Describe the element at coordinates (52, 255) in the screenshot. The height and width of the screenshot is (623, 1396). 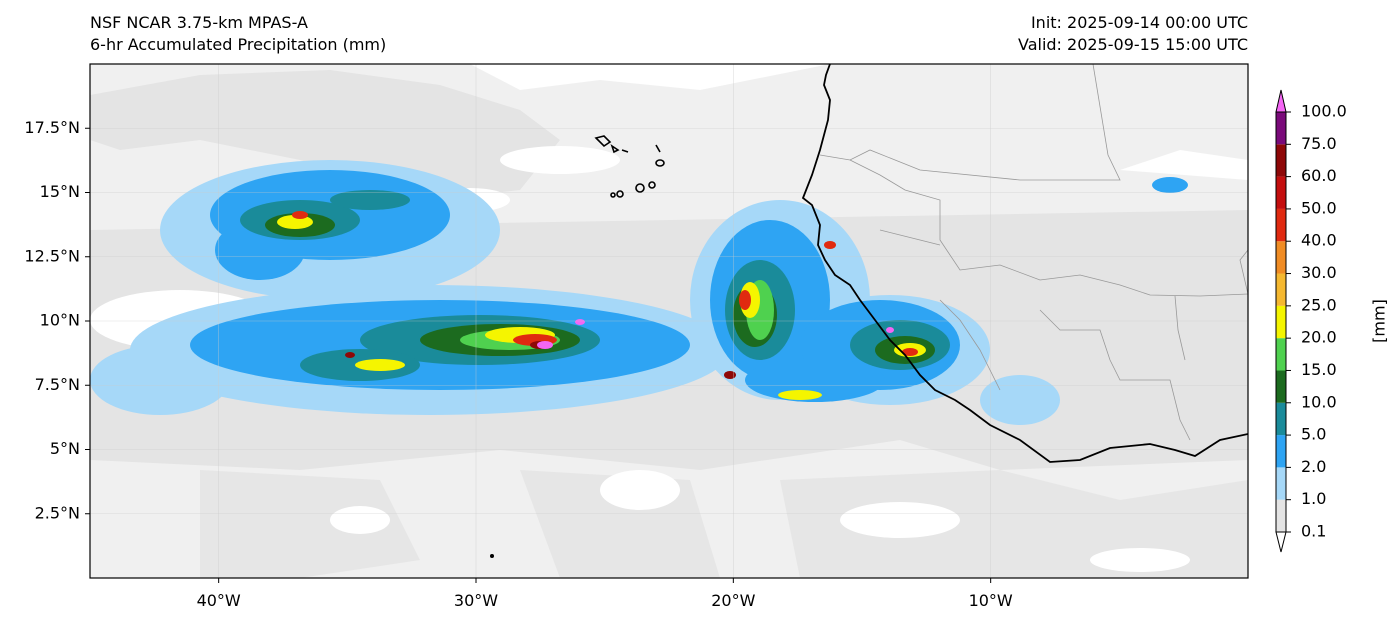
I see `y-tick-label: 12.5°N` at that location.